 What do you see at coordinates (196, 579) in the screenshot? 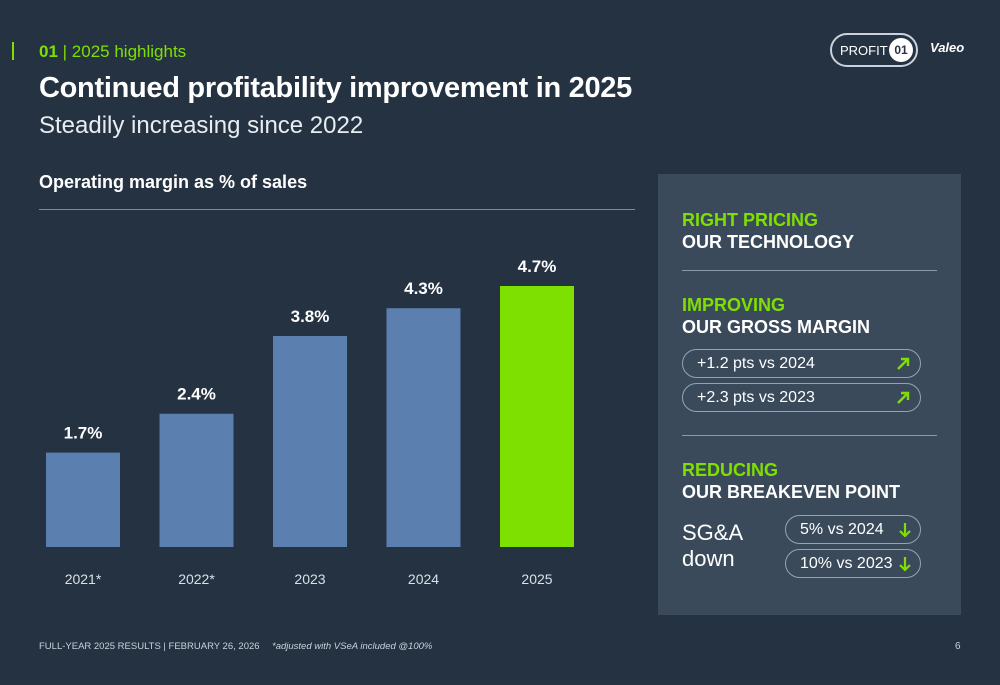
I see `x-tick-label: 2022*` at bounding box center [196, 579].